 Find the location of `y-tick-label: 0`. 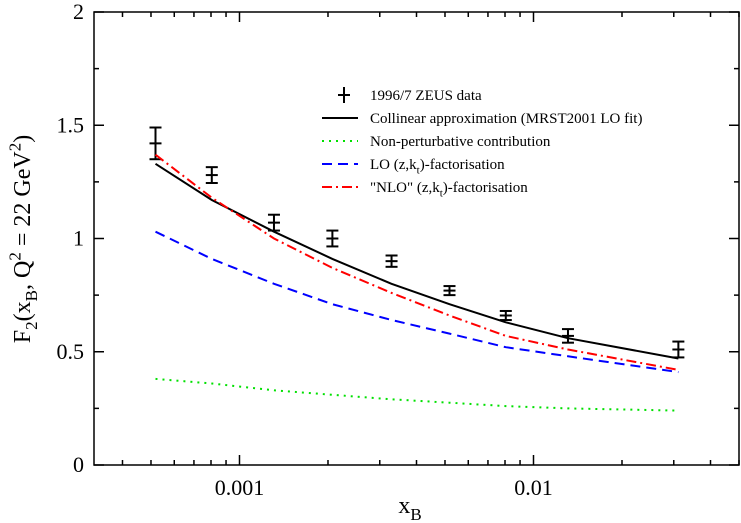

y-tick-label: 0 is located at coordinates (78, 464).